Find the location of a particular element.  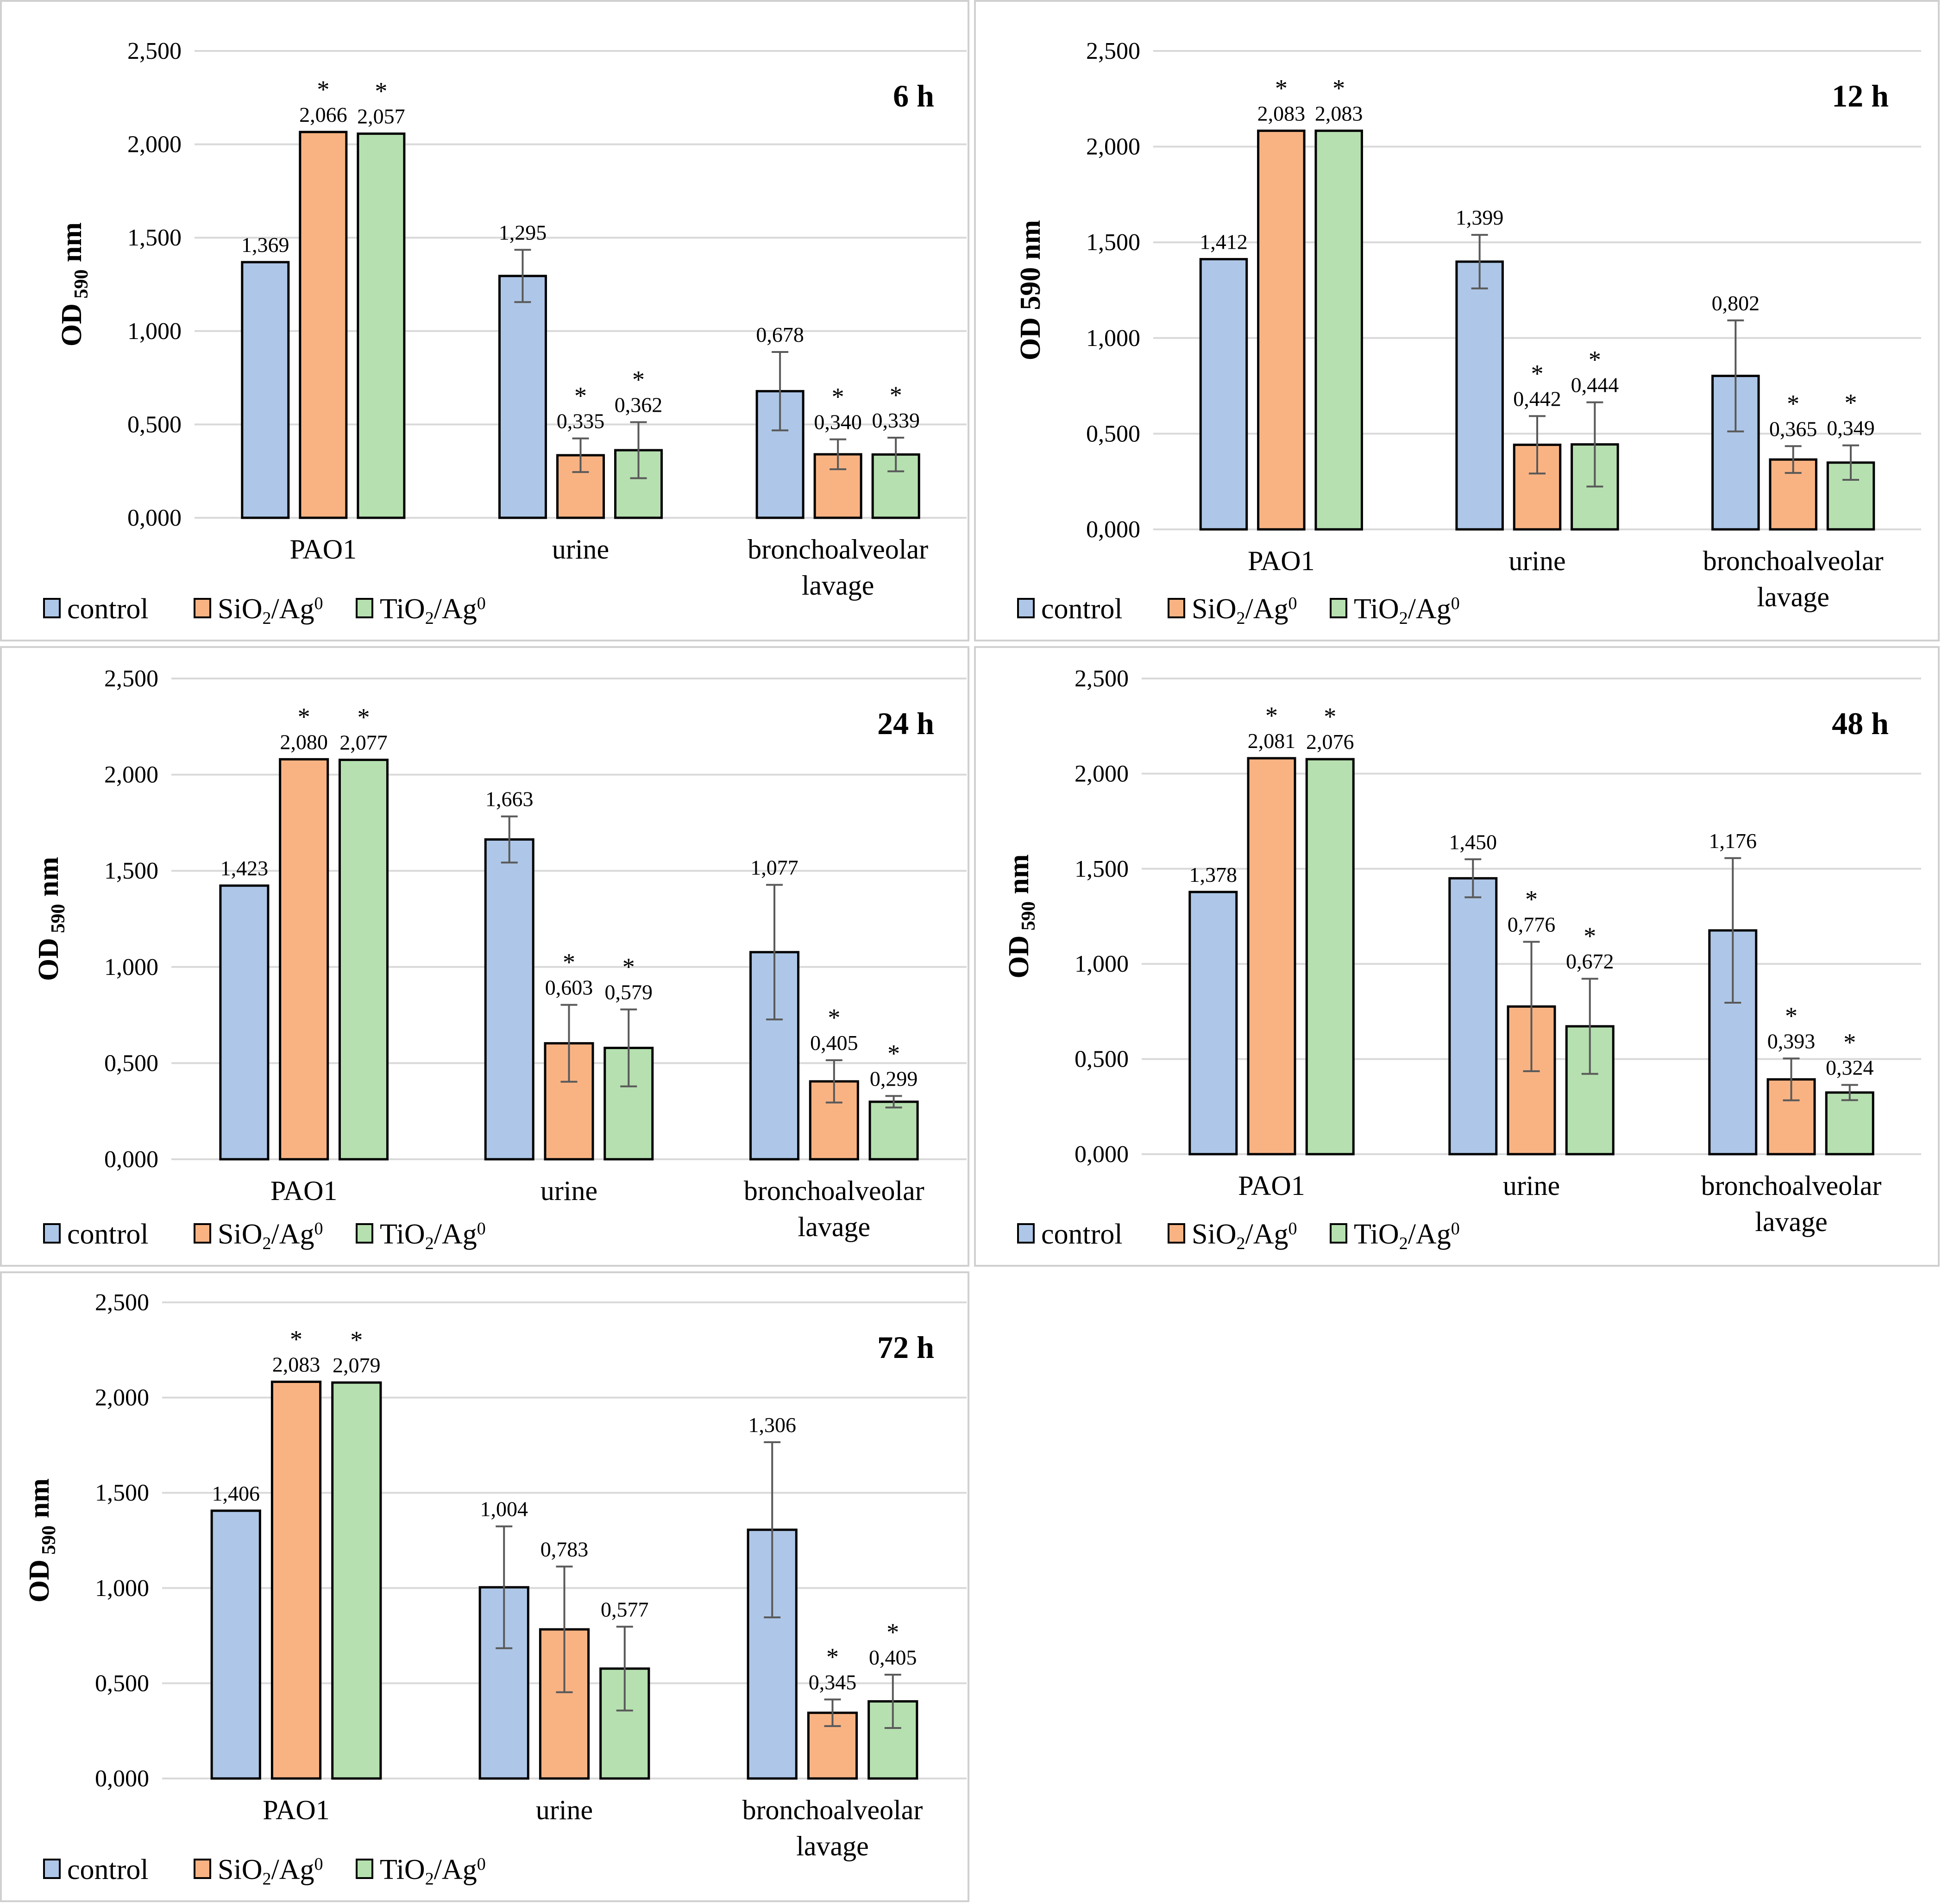

data-label: 2,077 is located at coordinates (363, 742).